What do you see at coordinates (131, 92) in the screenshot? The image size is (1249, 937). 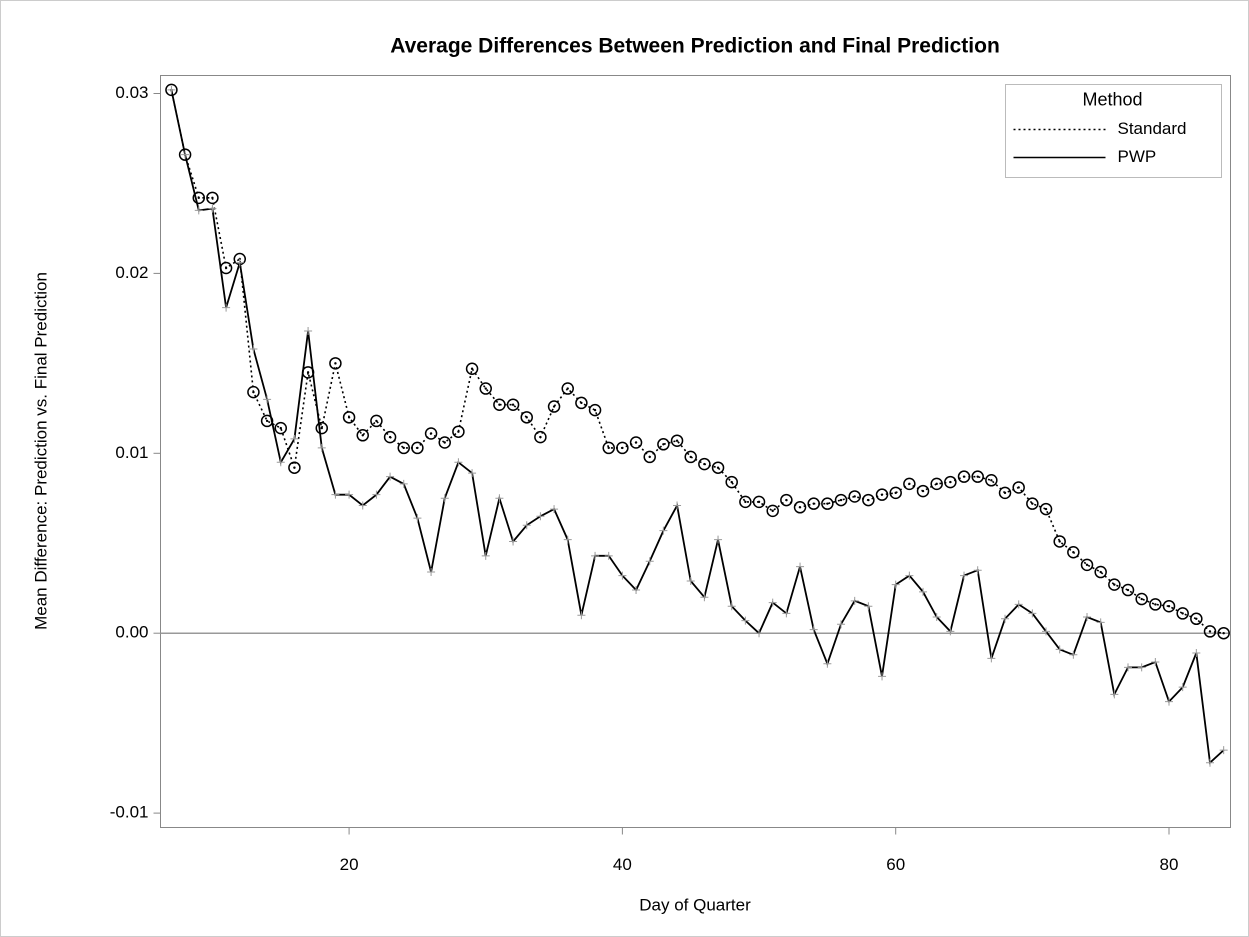 I see `y-tick-label: 0.03` at bounding box center [131, 92].